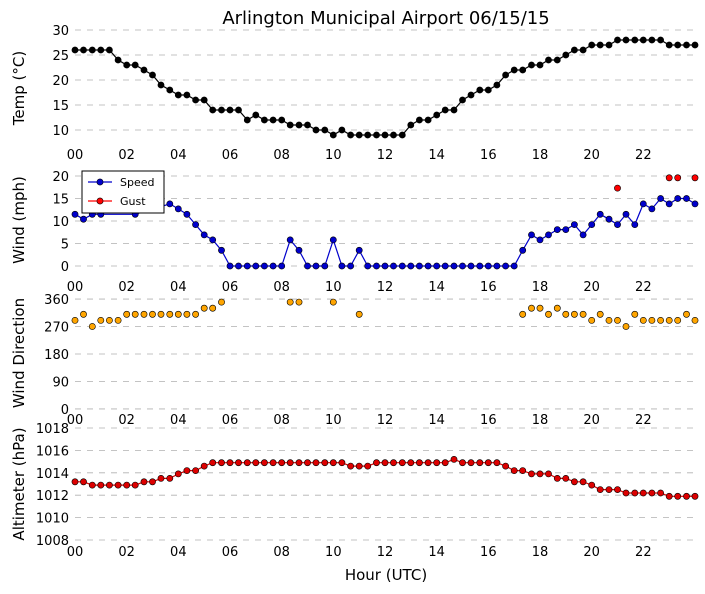 The height and width of the screenshot is (594, 705). What do you see at coordinates (126, 552) in the screenshot?
I see `alt-xtick-label: 02` at bounding box center [126, 552].